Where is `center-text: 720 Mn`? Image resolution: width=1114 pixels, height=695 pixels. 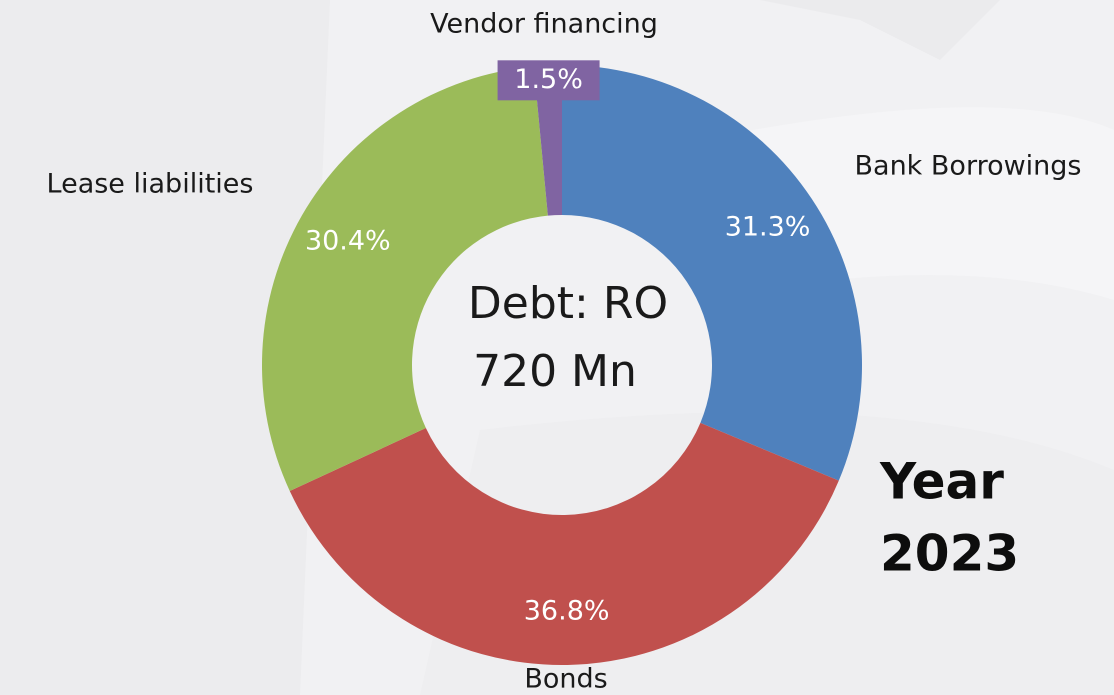 center-text: 720 Mn is located at coordinates (555, 371).